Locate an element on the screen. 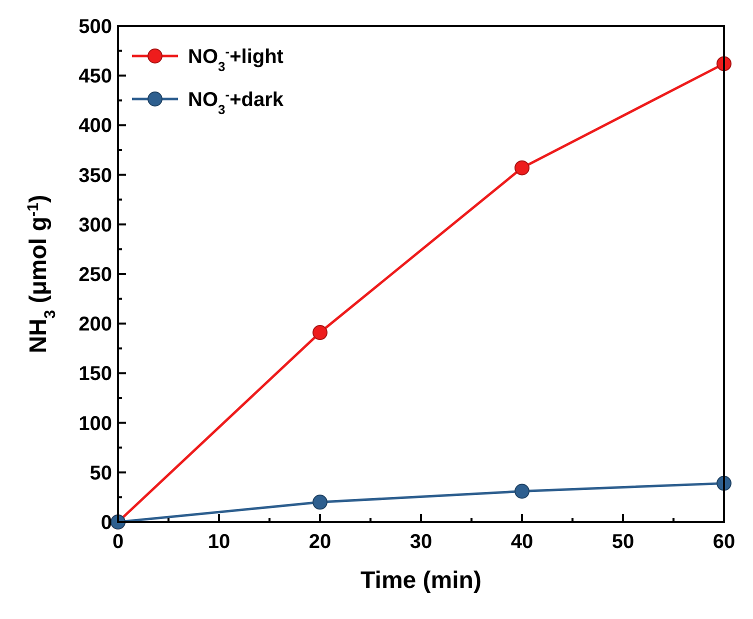  y-tick-label: 300 is located at coordinates (95, 225).